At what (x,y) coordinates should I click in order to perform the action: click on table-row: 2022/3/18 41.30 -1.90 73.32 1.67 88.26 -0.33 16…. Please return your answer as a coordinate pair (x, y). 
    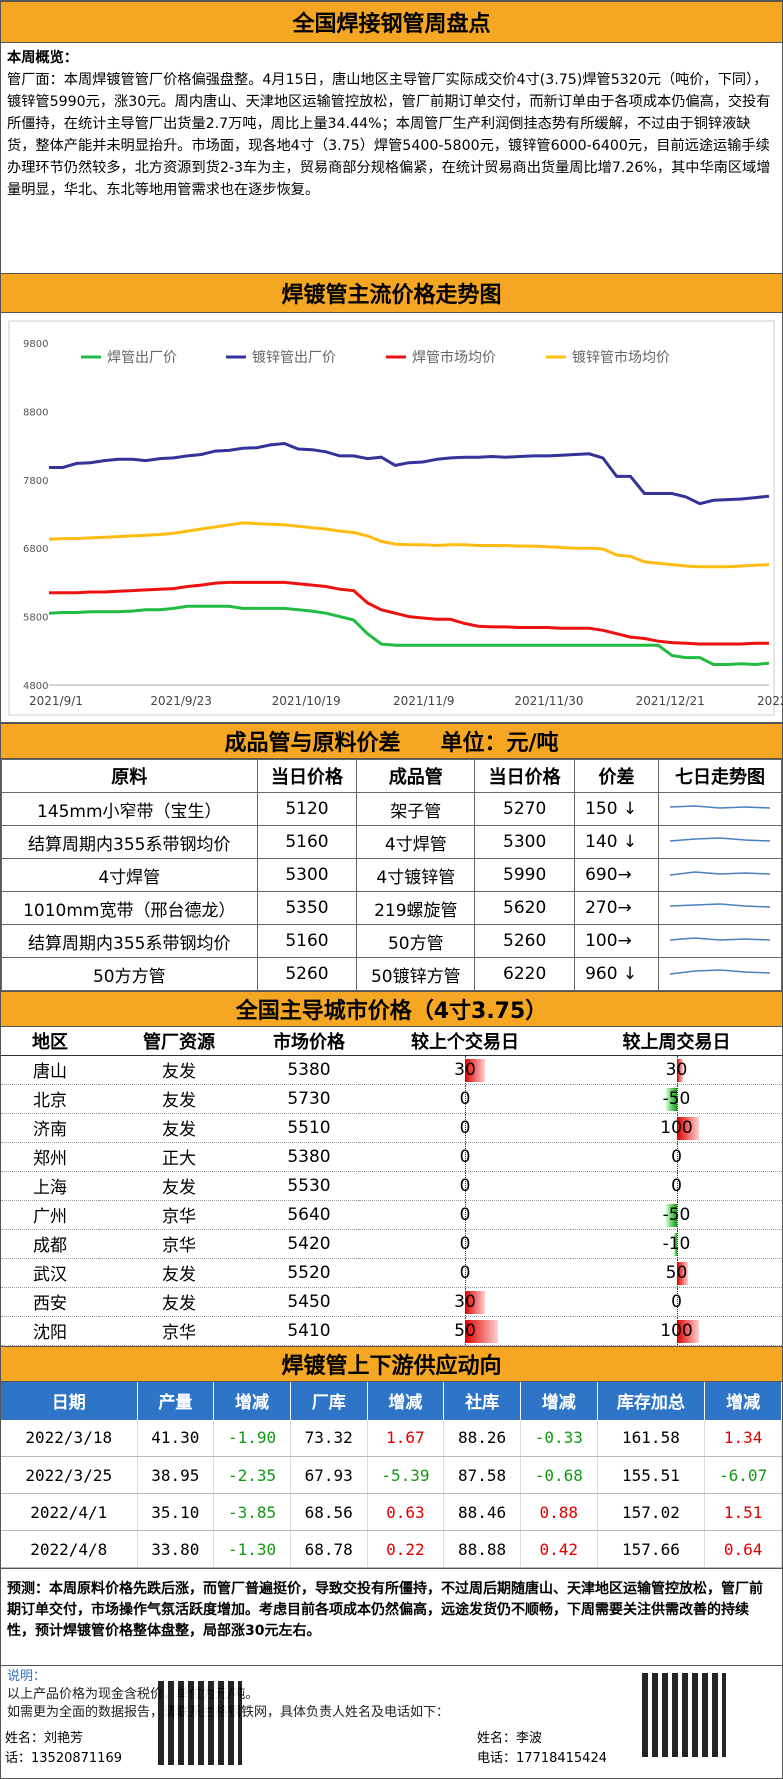
    Looking at the image, I should click on (391, 1438).